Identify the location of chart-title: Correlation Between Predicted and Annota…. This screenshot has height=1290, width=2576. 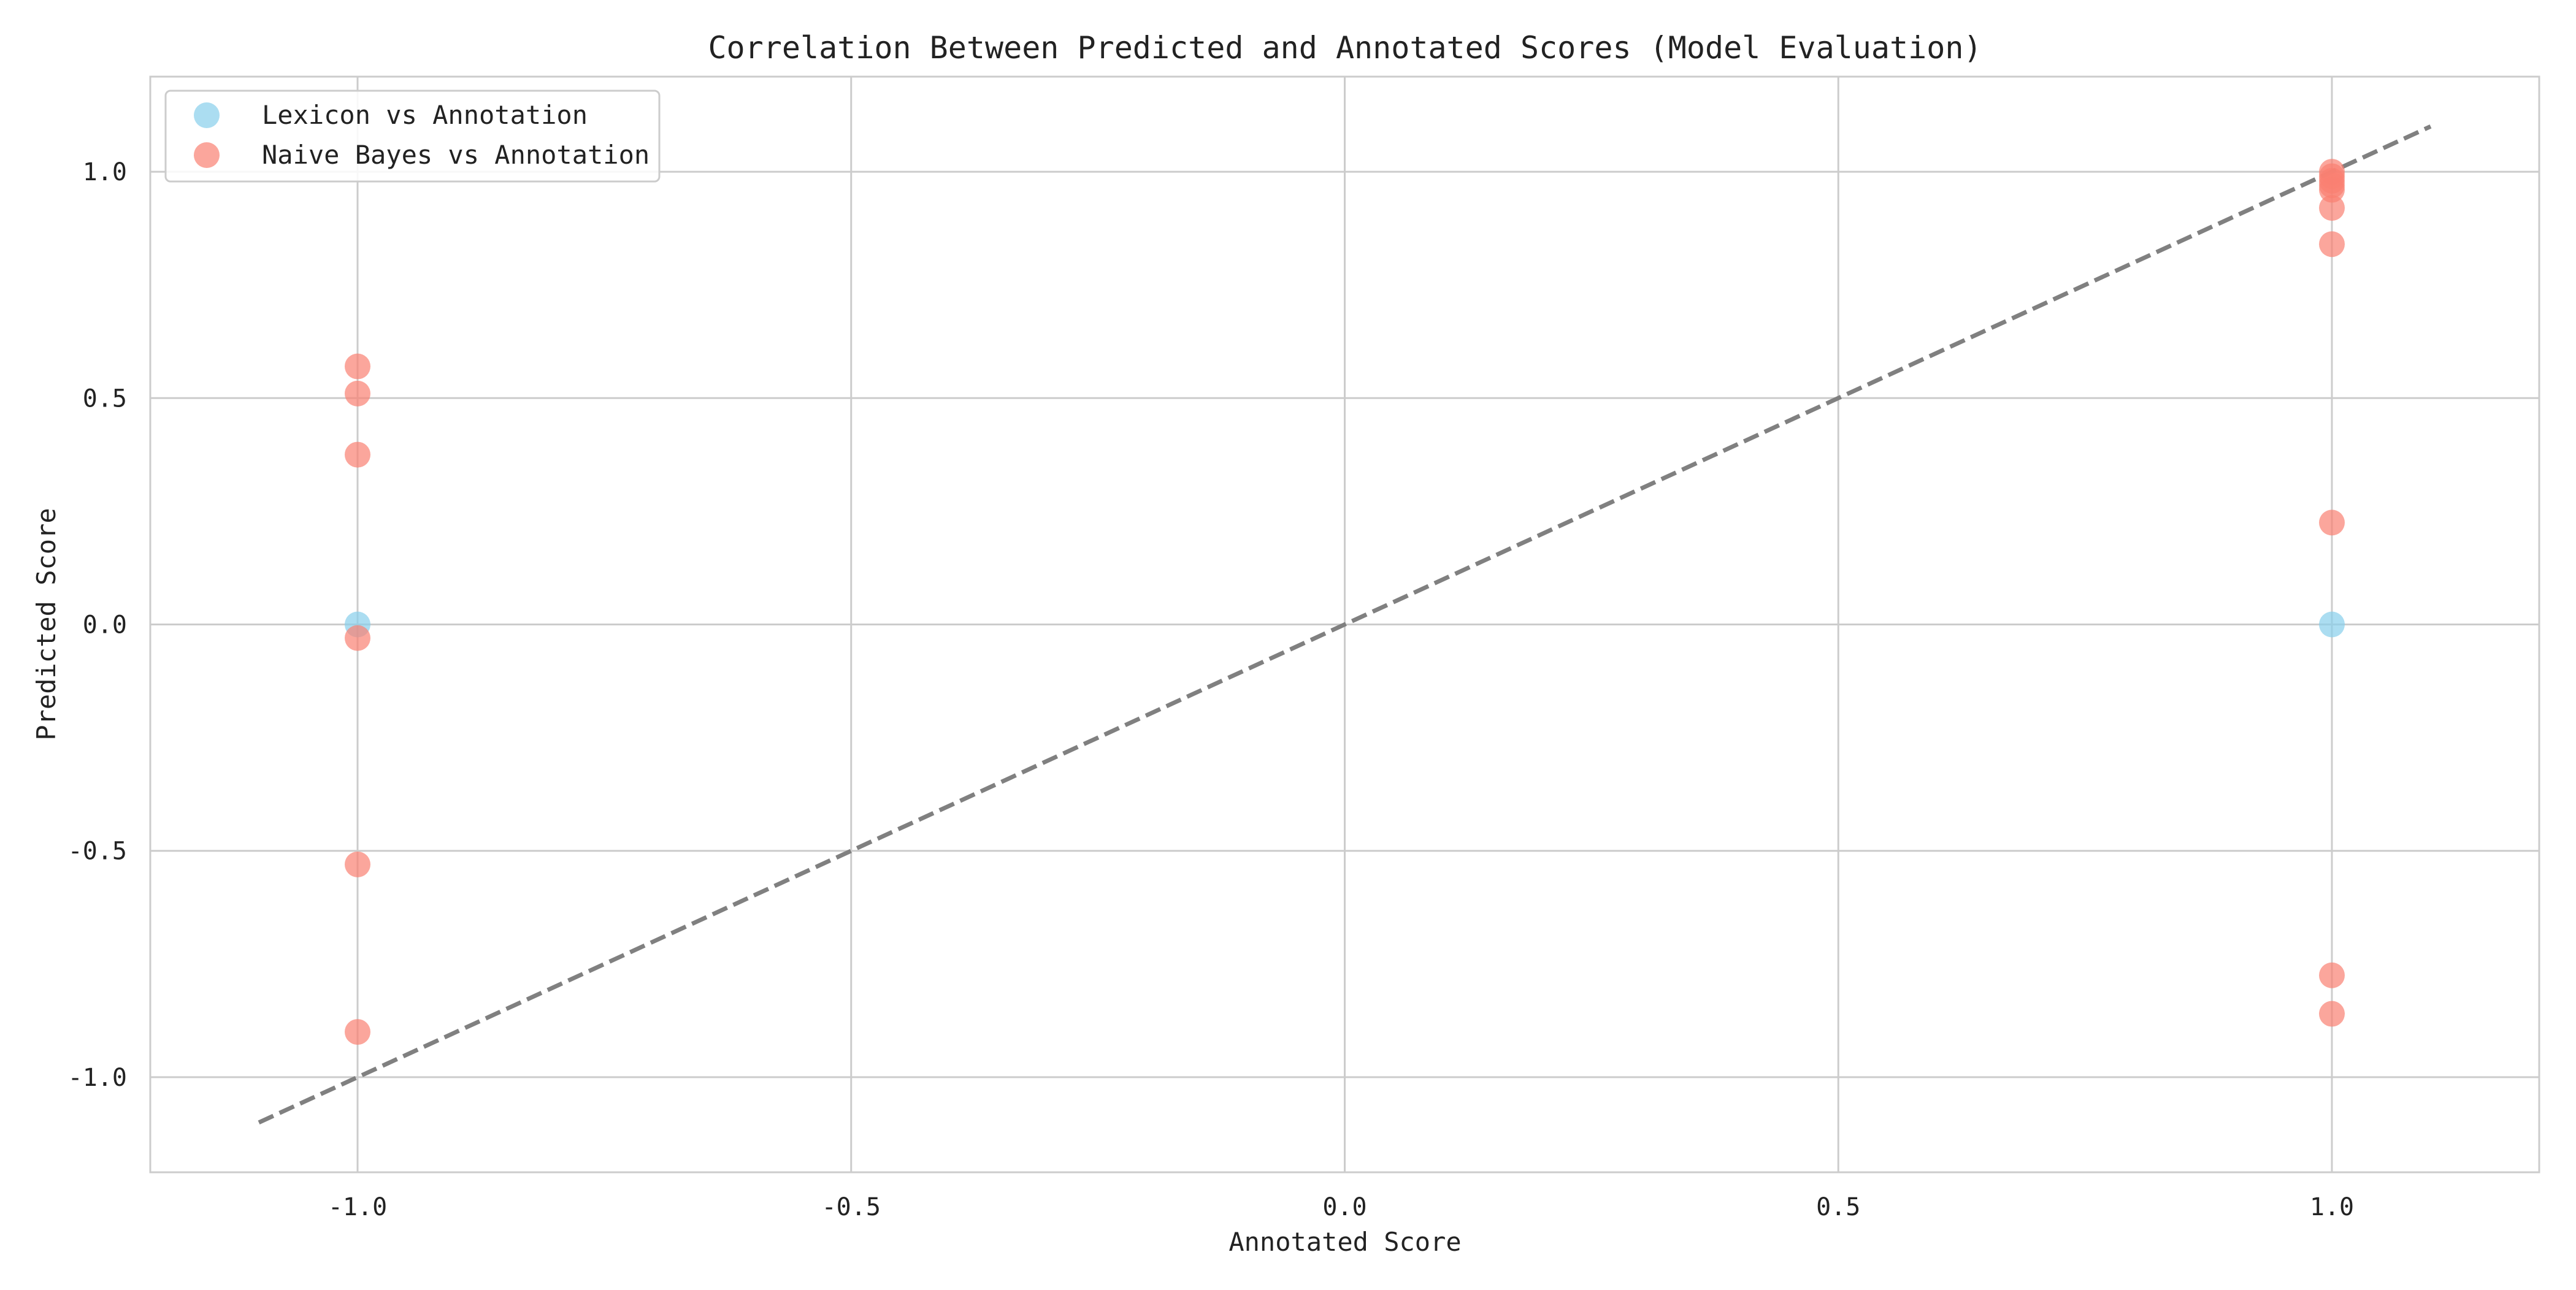
(1345, 48).